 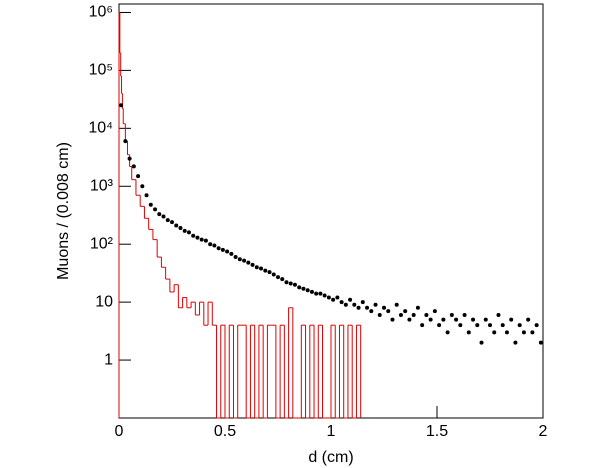 I want to click on y-tick-label: 1, so click(x=108, y=359).